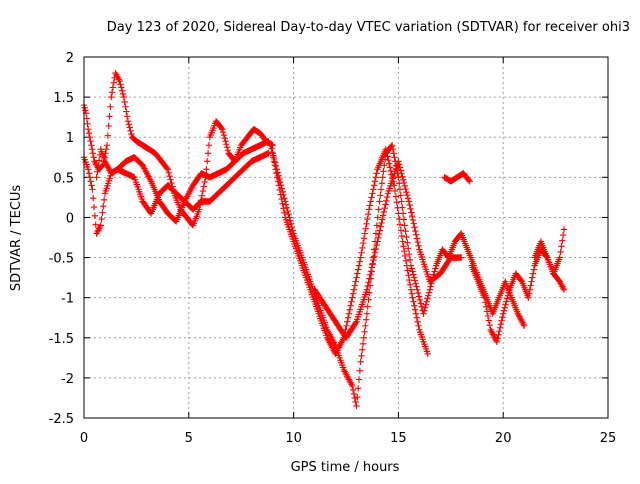 This screenshot has height=484, width=640. What do you see at coordinates (70, 218) in the screenshot?
I see `y-tick-label: 0` at bounding box center [70, 218].